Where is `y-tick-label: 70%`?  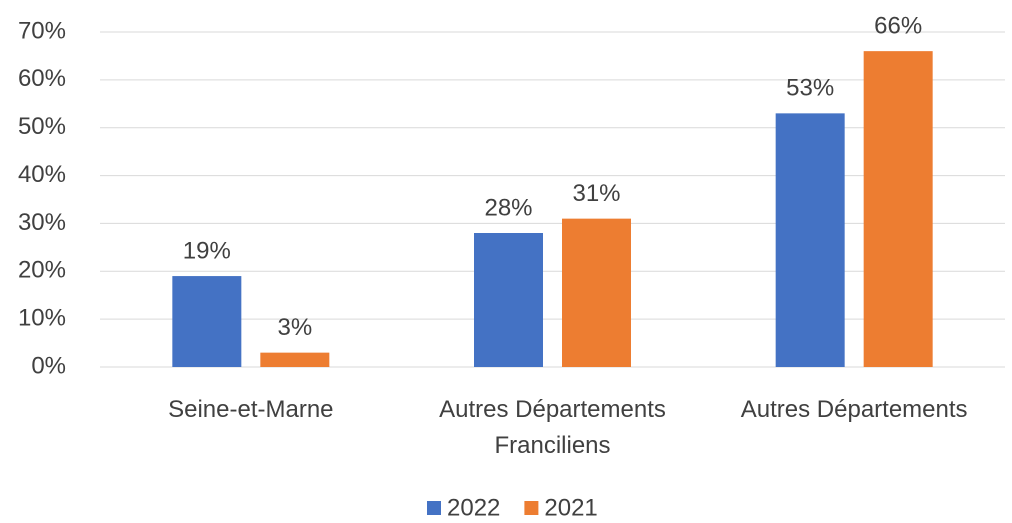
y-tick-label: 70% is located at coordinates (42, 30).